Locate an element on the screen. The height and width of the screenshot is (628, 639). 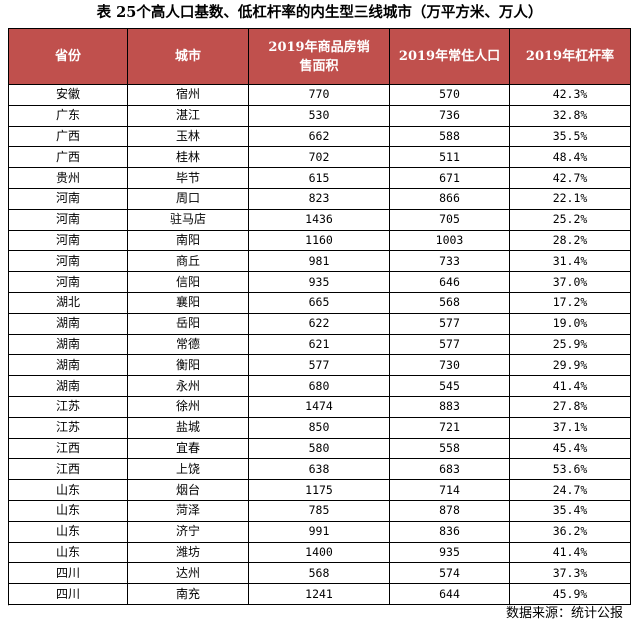
cell-sales-area: 702 is located at coordinates (319, 157).